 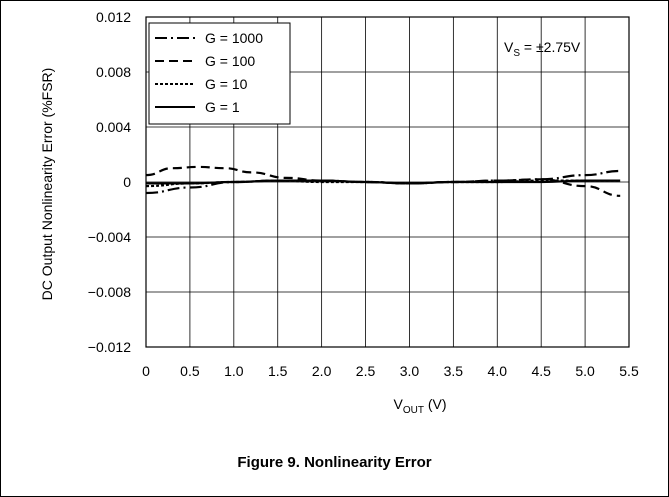 What do you see at coordinates (278, 371) in the screenshot?
I see `x-tick-label: 1.5` at bounding box center [278, 371].